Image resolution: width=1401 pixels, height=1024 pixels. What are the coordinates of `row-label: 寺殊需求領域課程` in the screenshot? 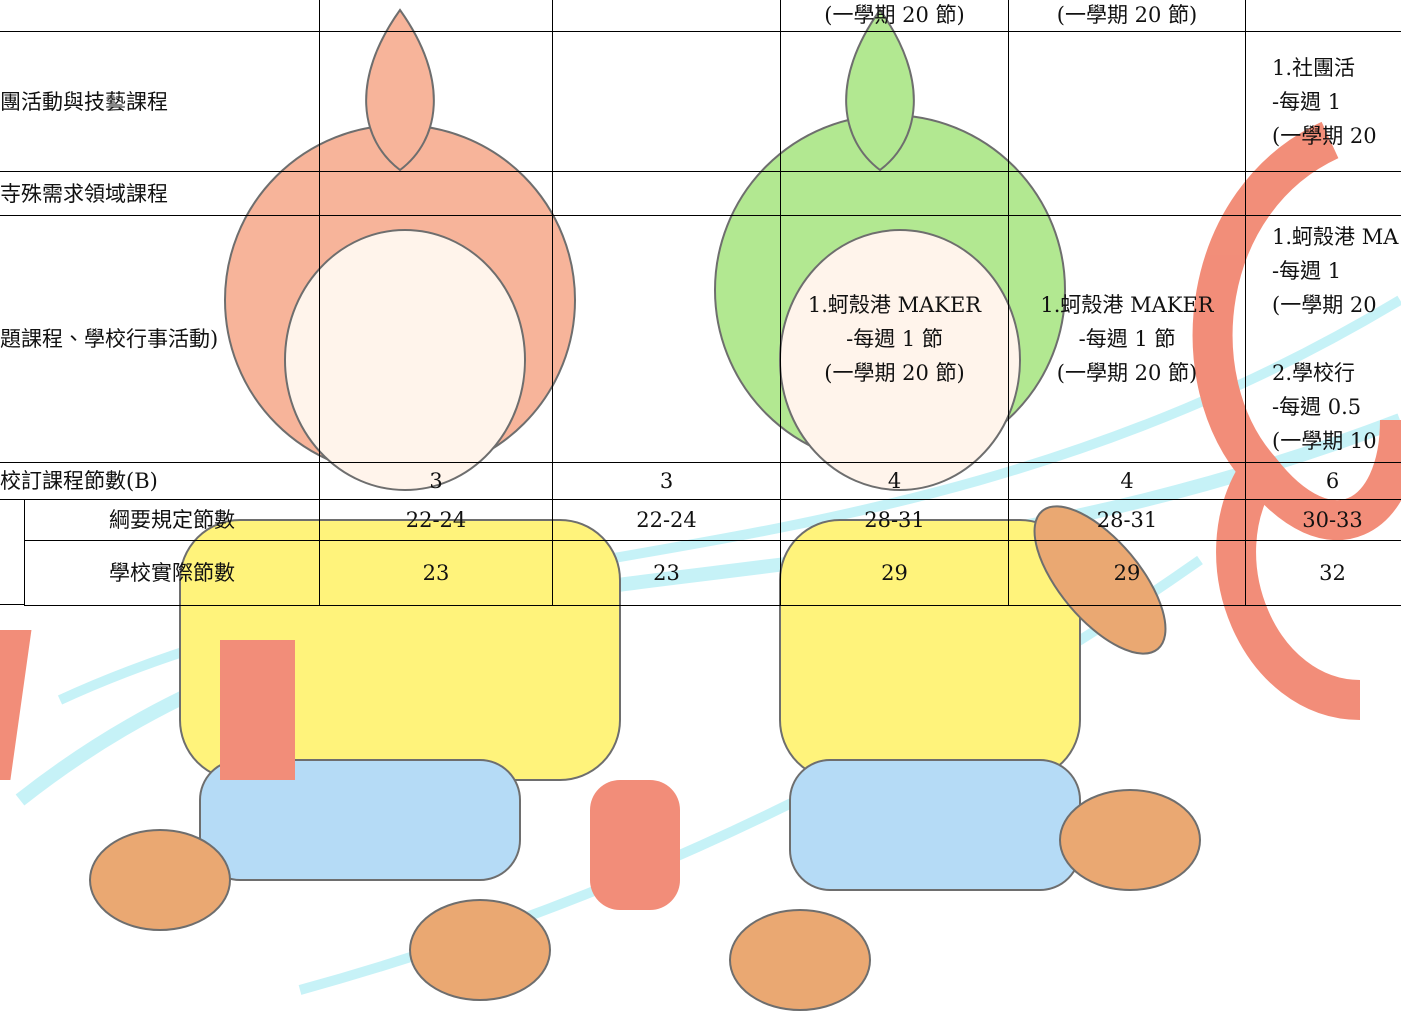 It's located at (160, 193).